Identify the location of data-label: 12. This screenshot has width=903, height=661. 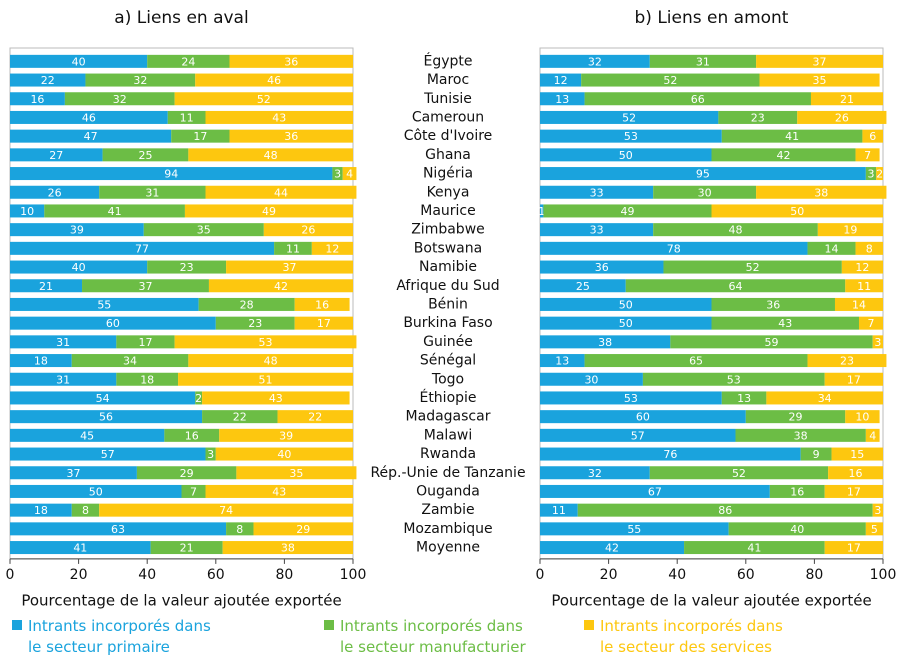
(862, 267).